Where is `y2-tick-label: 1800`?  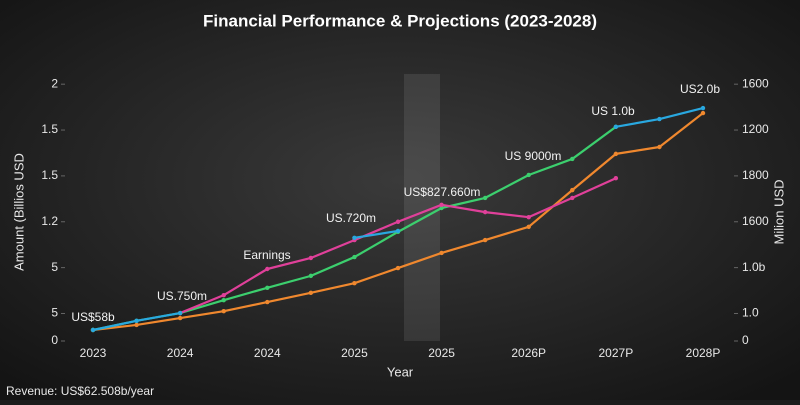
y2-tick-label: 1800 is located at coordinates (755, 175).